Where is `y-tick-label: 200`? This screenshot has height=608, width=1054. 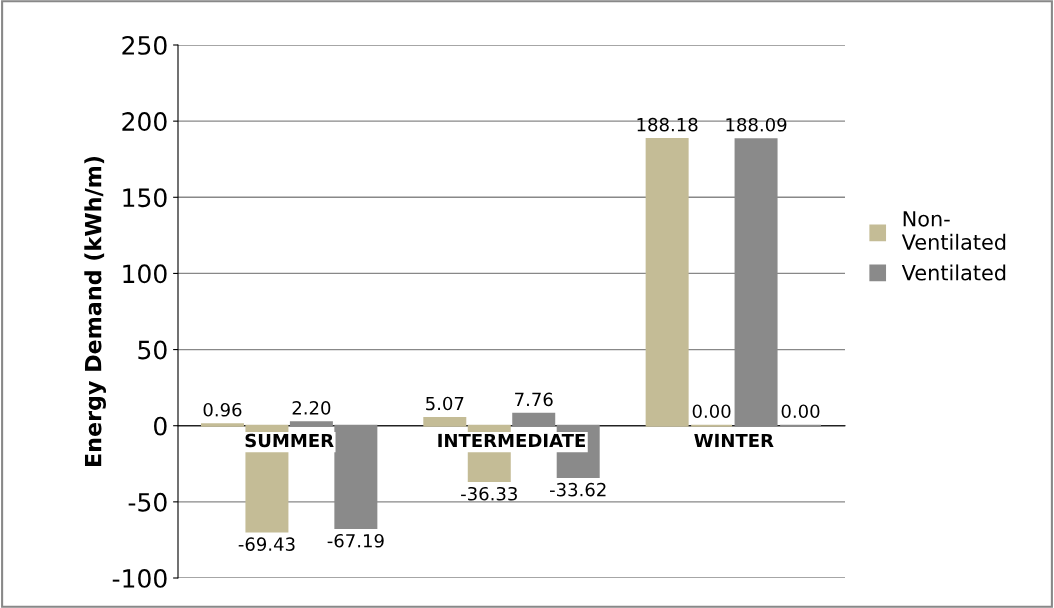 y-tick-label: 200 is located at coordinates (144, 121).